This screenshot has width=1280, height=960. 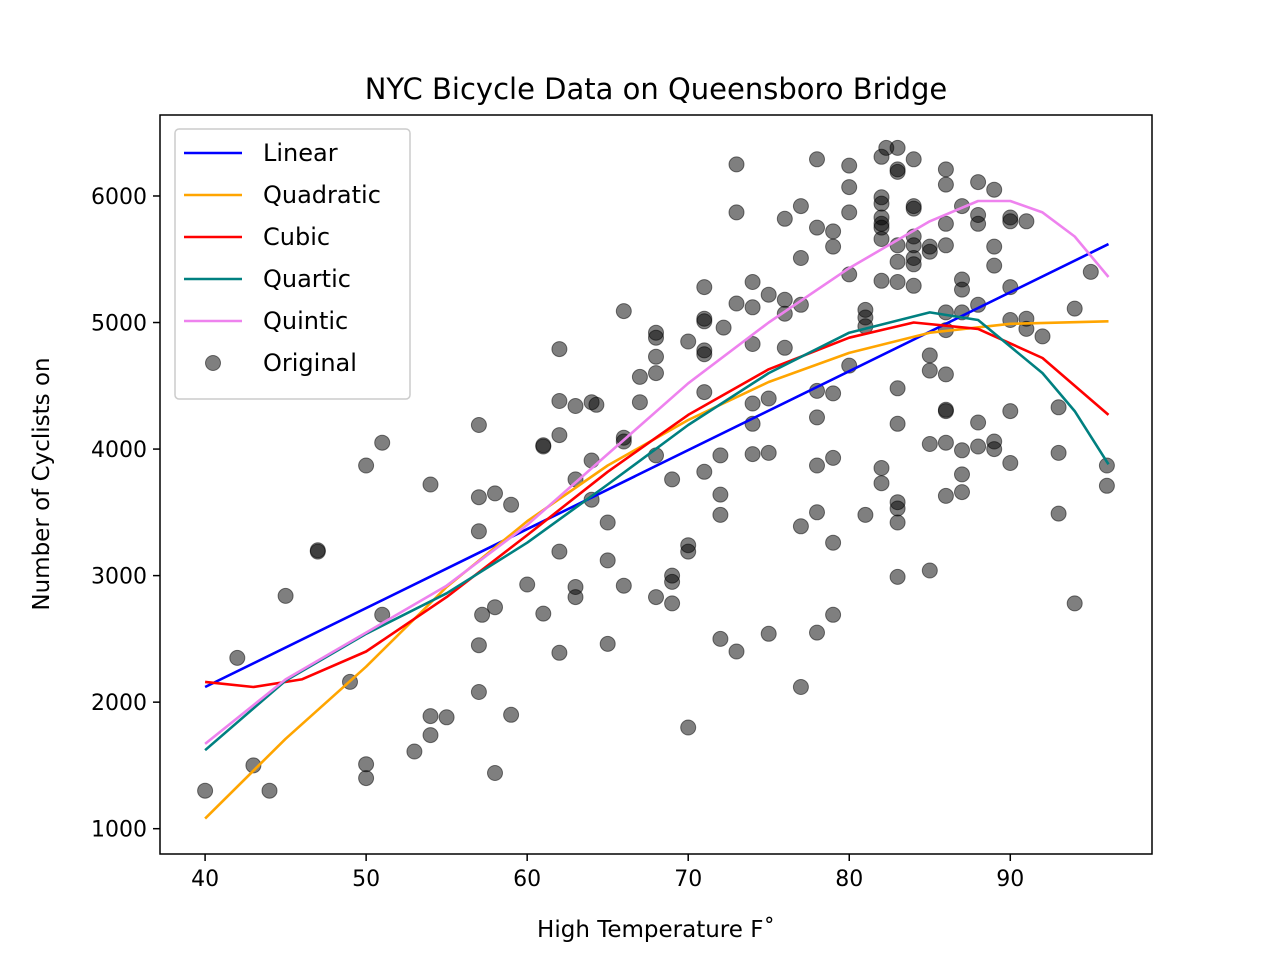 I want to click on y-tick-label: 3000, so click(x=119, y=577).